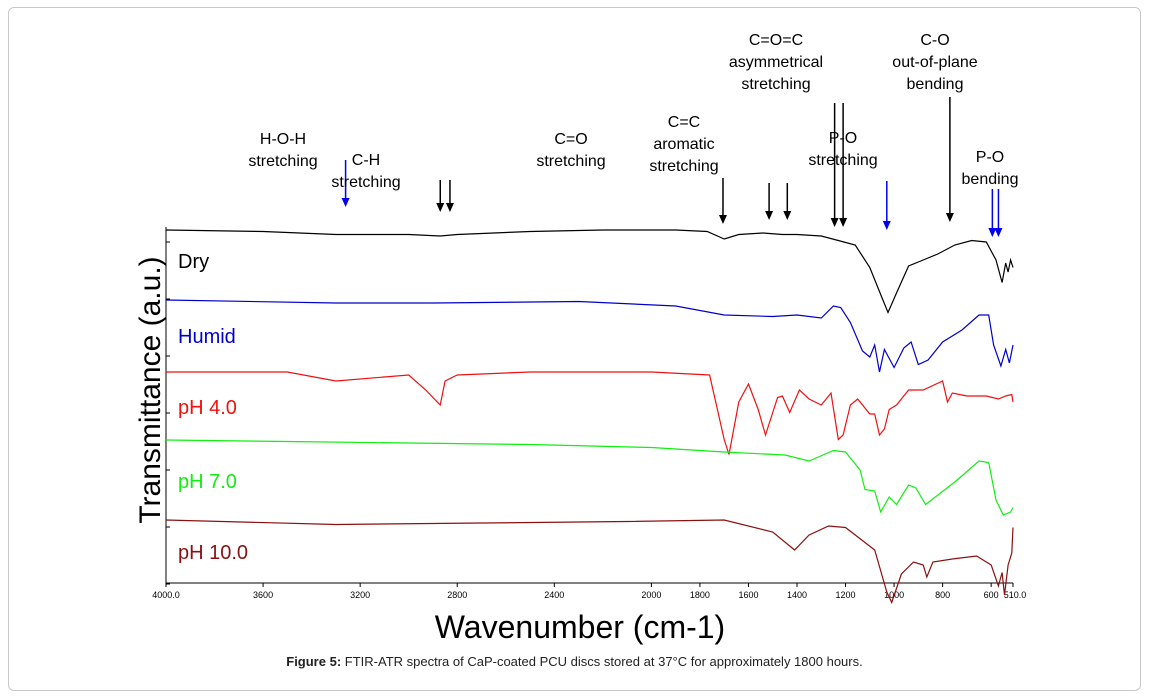  I want to click on series-line-dry, so click(589, 272).